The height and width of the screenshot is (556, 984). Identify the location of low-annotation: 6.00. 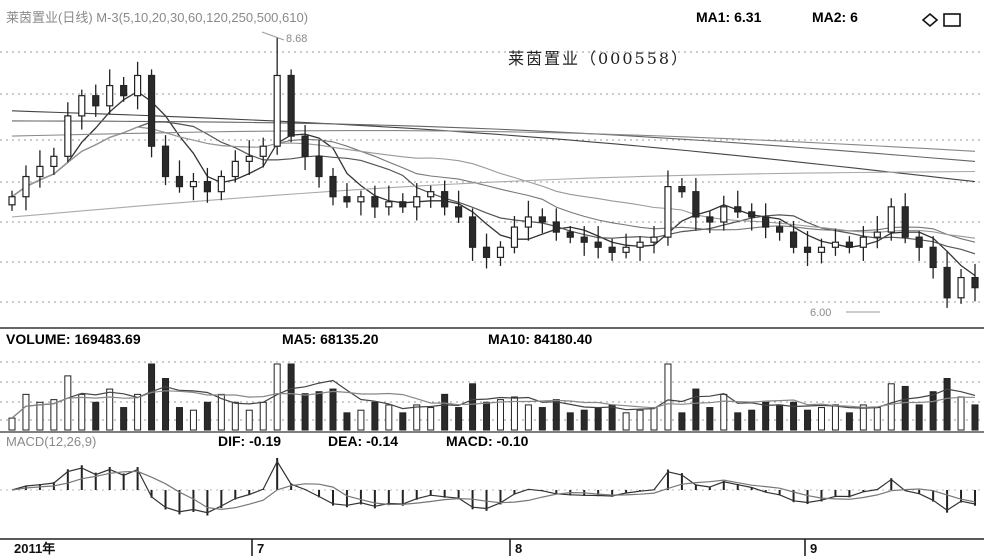
(820, 313).